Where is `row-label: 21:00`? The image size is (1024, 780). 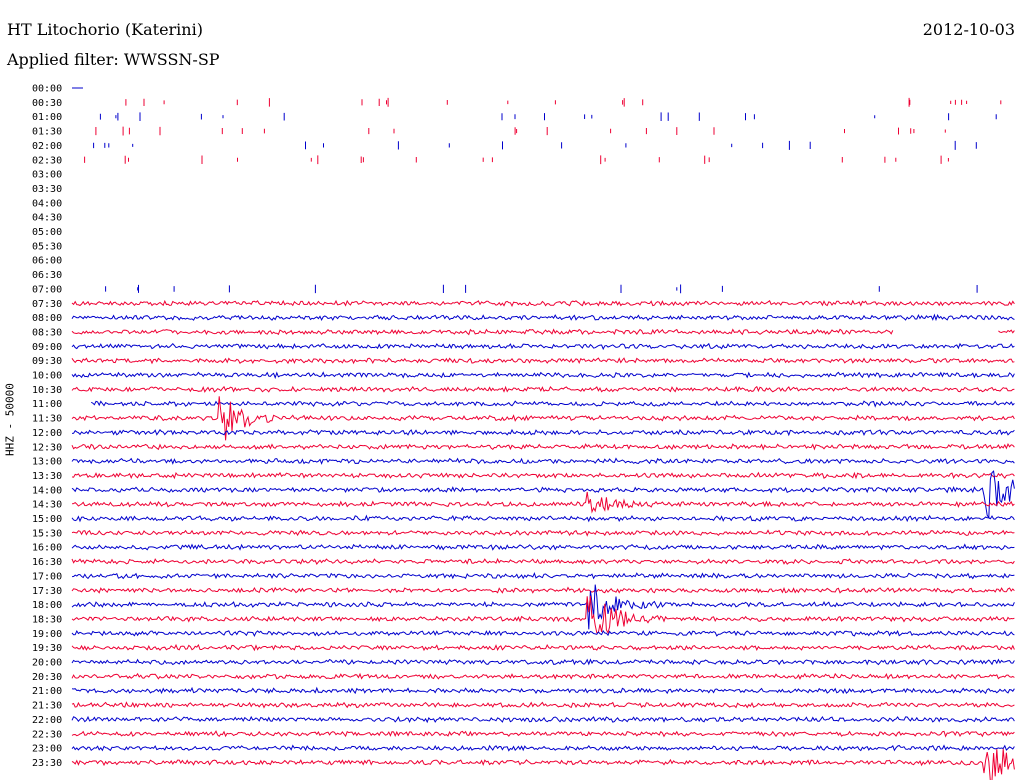
row-label: 21:00 is located at coordinates (47, 691).